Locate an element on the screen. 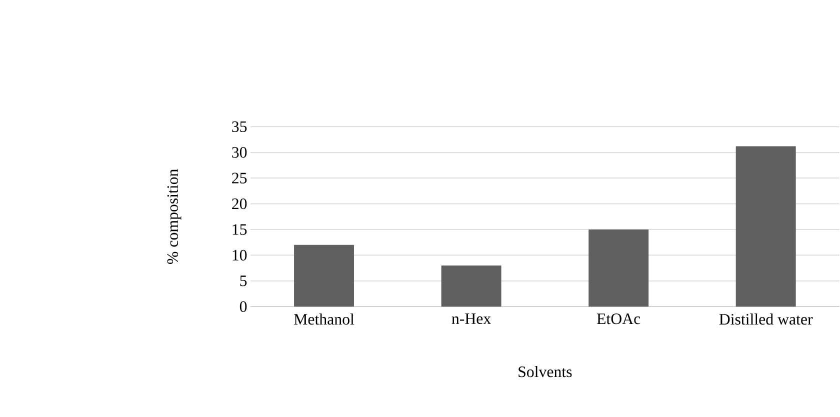 The image size is (840, 417). y-tick-label: 30 is located at coordinates (239, 152).